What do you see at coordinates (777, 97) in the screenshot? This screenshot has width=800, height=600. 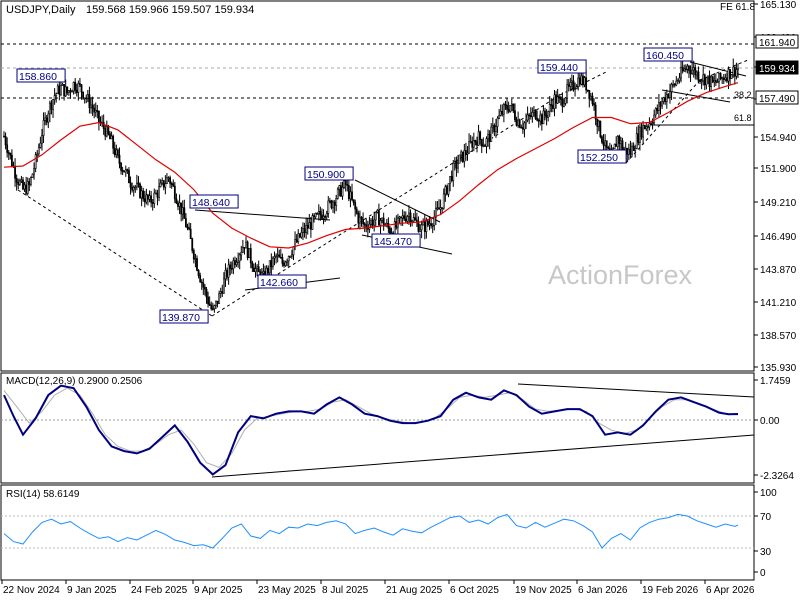 I see `price-tag-box` at bounding box center [777, 97].